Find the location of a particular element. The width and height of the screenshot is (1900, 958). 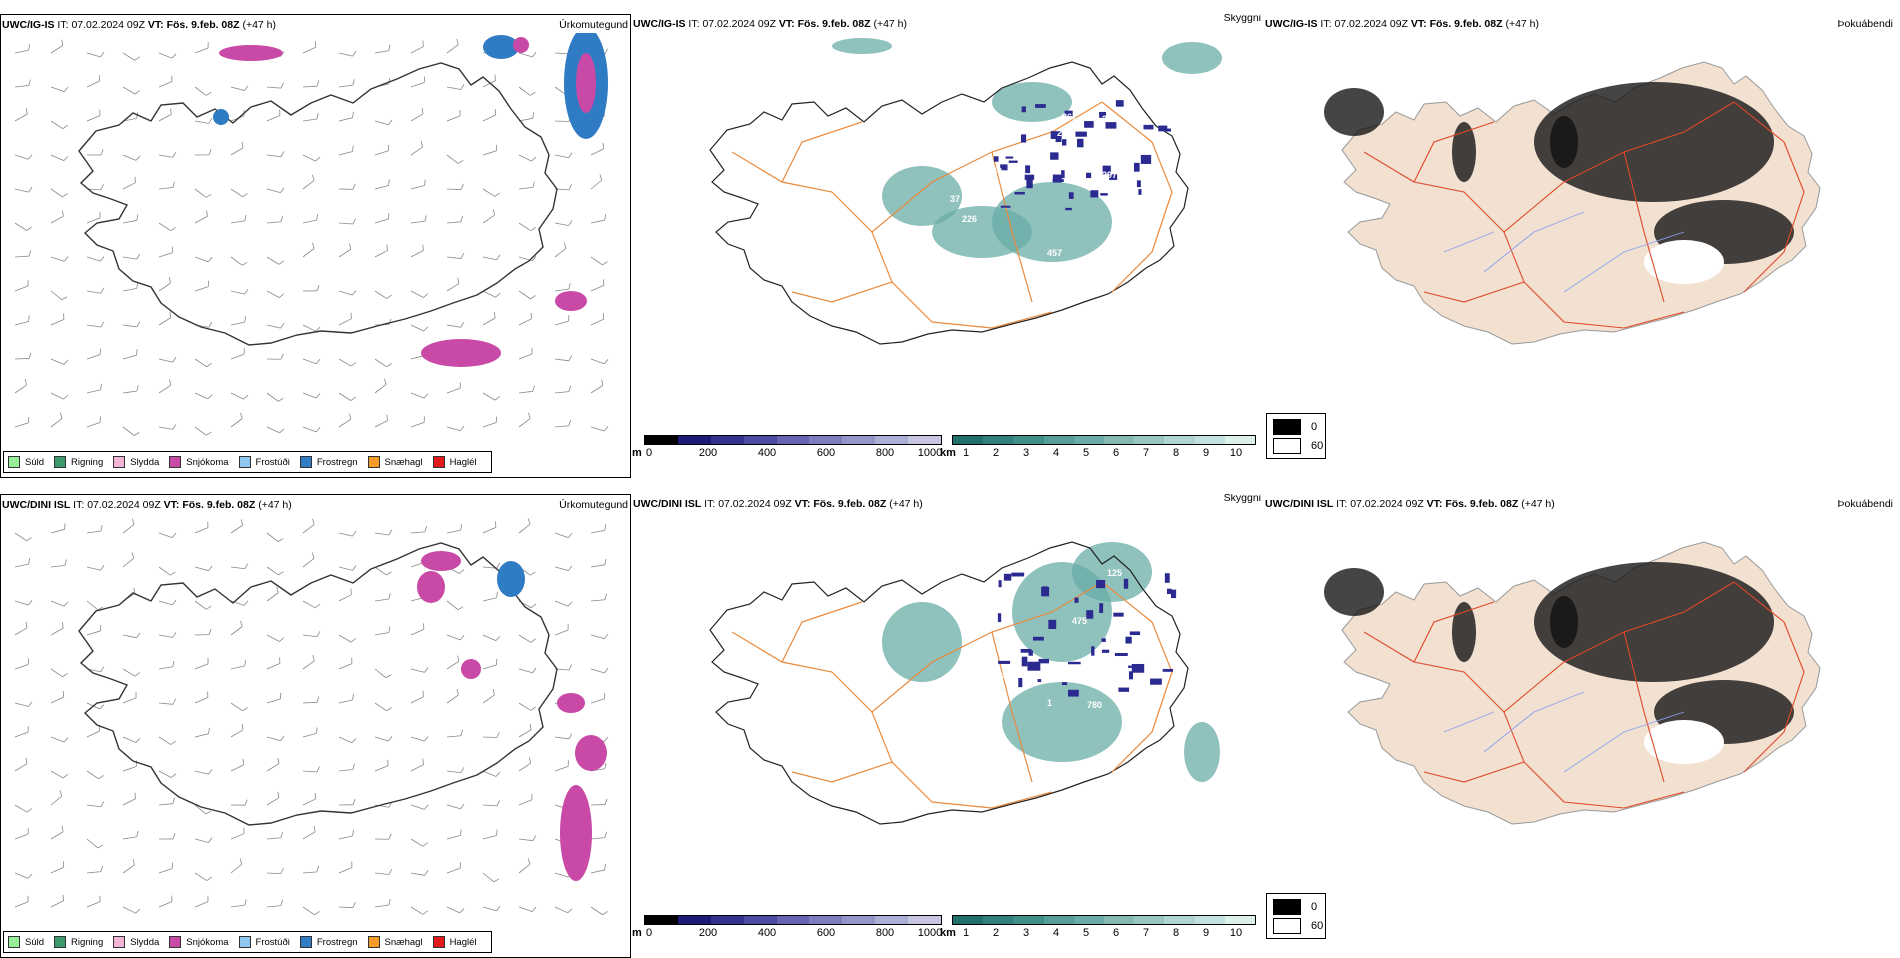

visibility-label: 99 is located at coordinates (982, 695).